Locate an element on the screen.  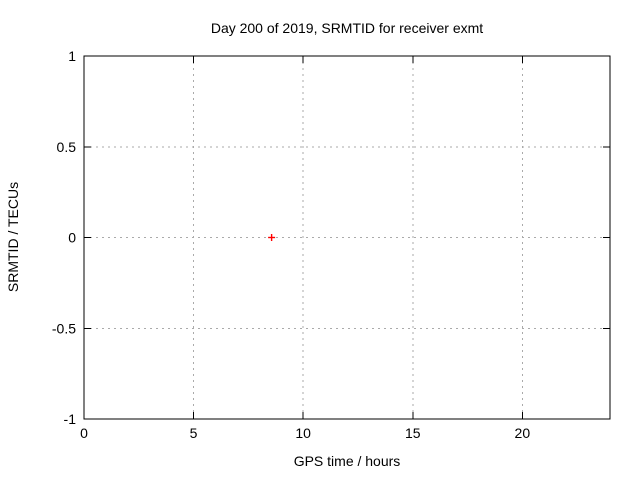
x-tick-label: 10 is located at coordinates (303, 433).